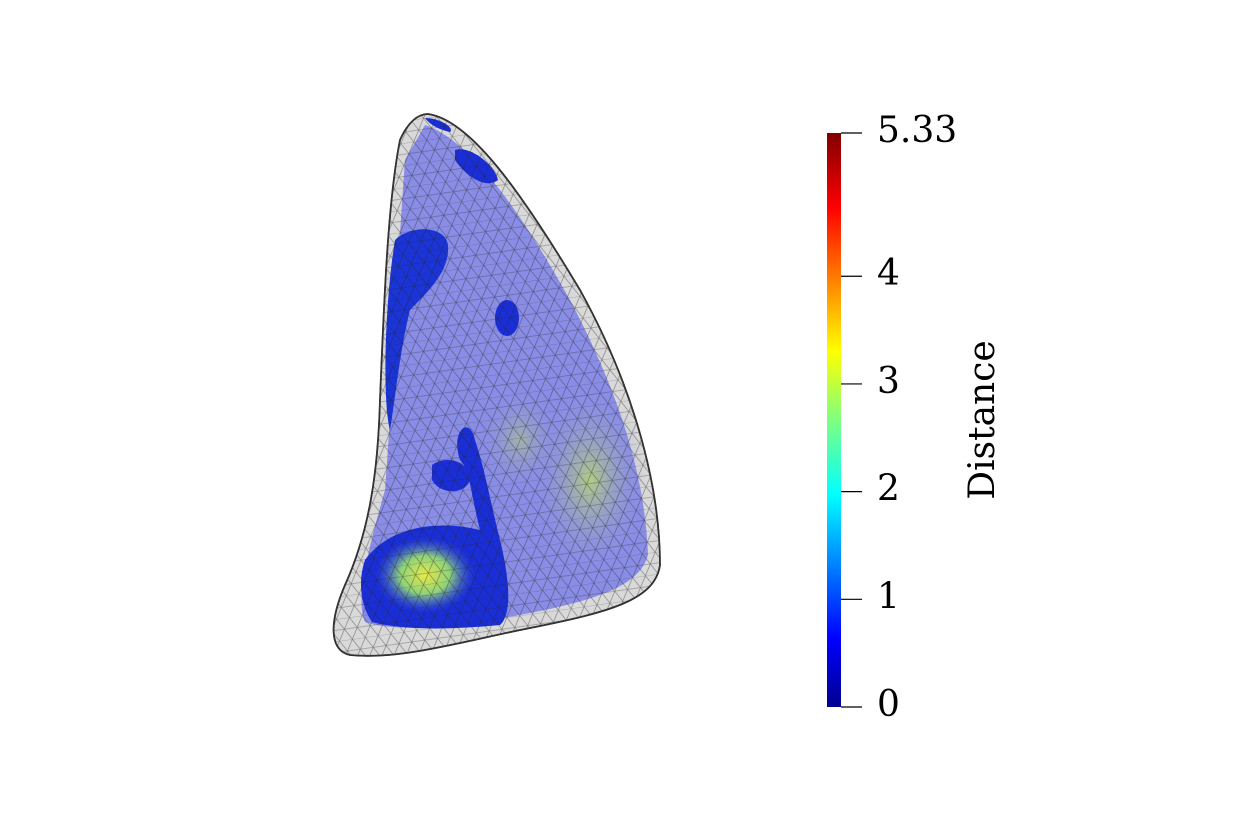 The image size is (1251, 821). Describe the element at coordinates (917, 130) in the screenshot. I see `tick-label: 5.33` at that location.